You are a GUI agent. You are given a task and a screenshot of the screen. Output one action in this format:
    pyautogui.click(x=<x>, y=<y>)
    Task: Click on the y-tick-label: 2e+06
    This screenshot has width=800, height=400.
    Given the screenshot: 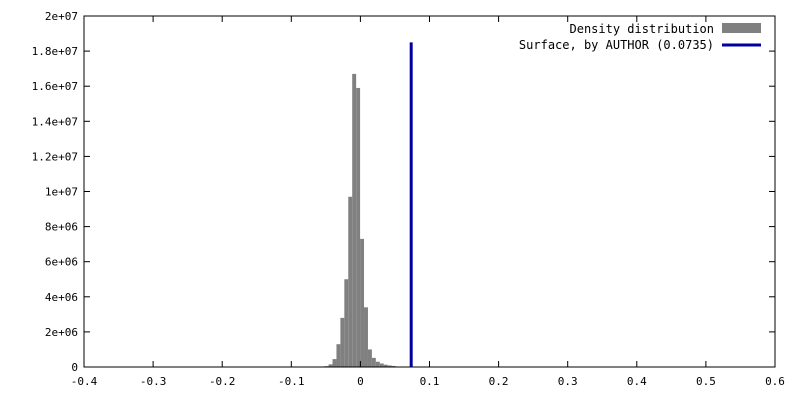 What is the action you would take?
    pyautogui.click(x=61, y=332)
    